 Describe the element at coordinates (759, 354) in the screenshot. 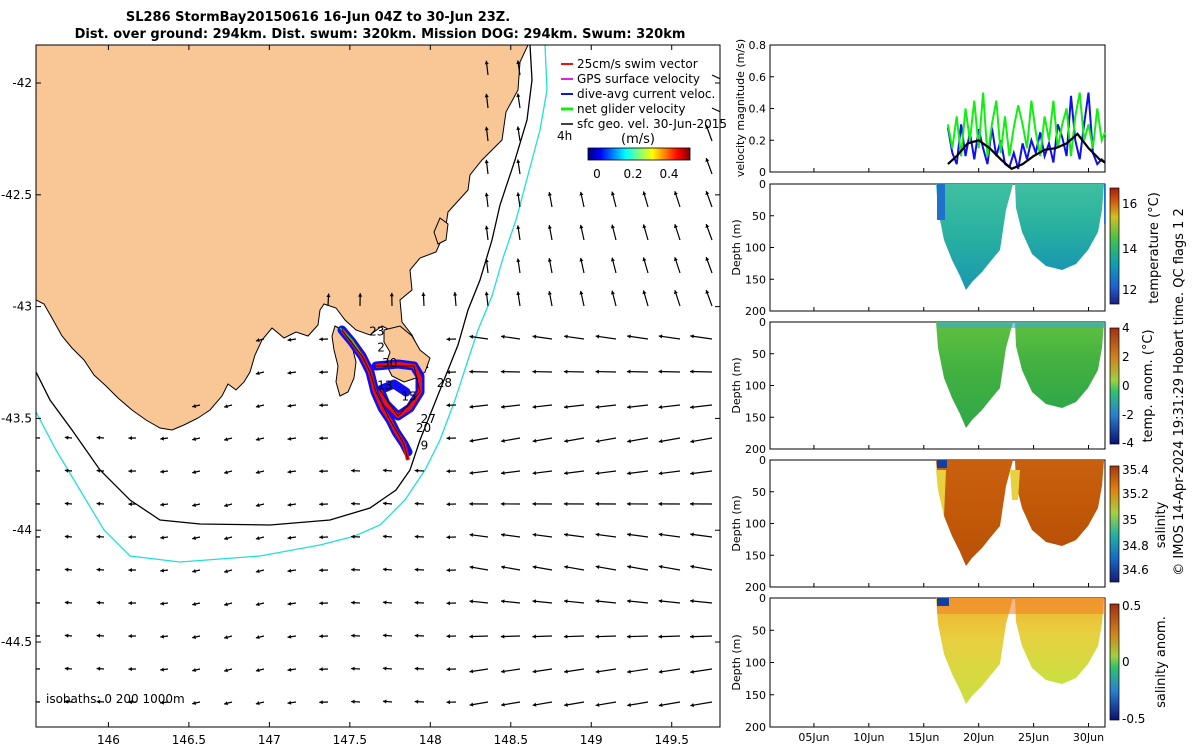

I see `sec1-ytick-1: 50` at that location.